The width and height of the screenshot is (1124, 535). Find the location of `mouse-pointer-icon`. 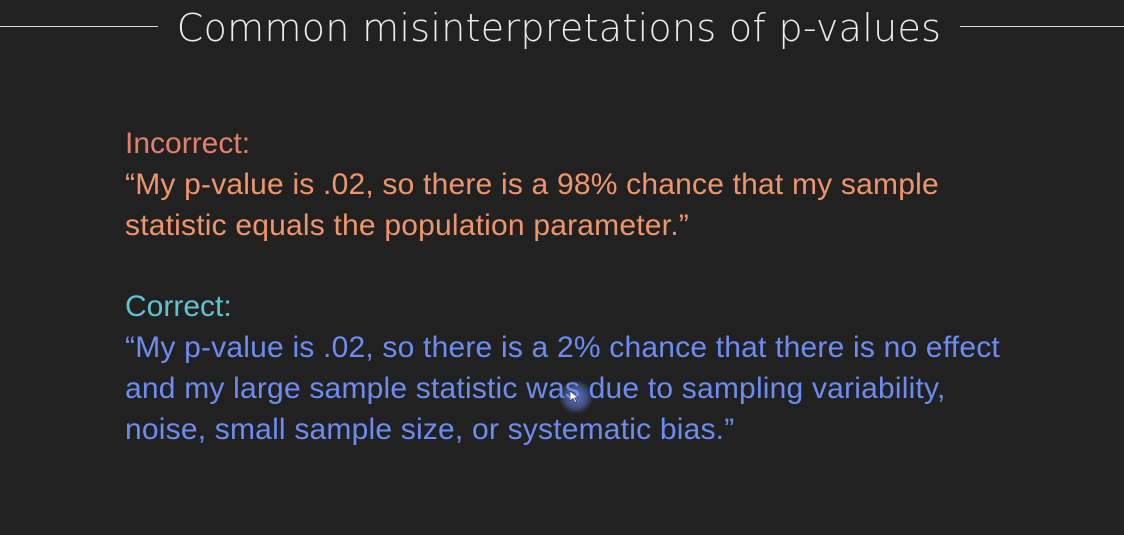

mouse-pointer-icon is located at coordinates (576, 397).